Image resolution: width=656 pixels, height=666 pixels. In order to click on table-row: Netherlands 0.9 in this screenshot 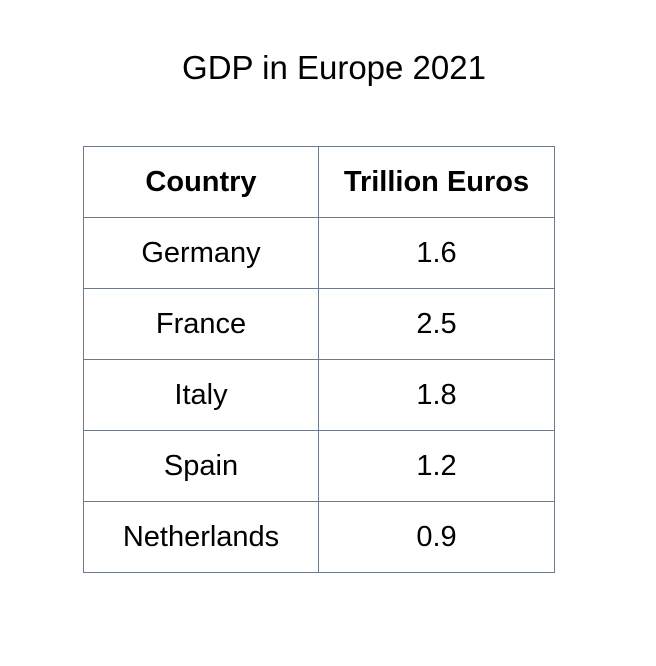, I will do `click(319, 537)`.